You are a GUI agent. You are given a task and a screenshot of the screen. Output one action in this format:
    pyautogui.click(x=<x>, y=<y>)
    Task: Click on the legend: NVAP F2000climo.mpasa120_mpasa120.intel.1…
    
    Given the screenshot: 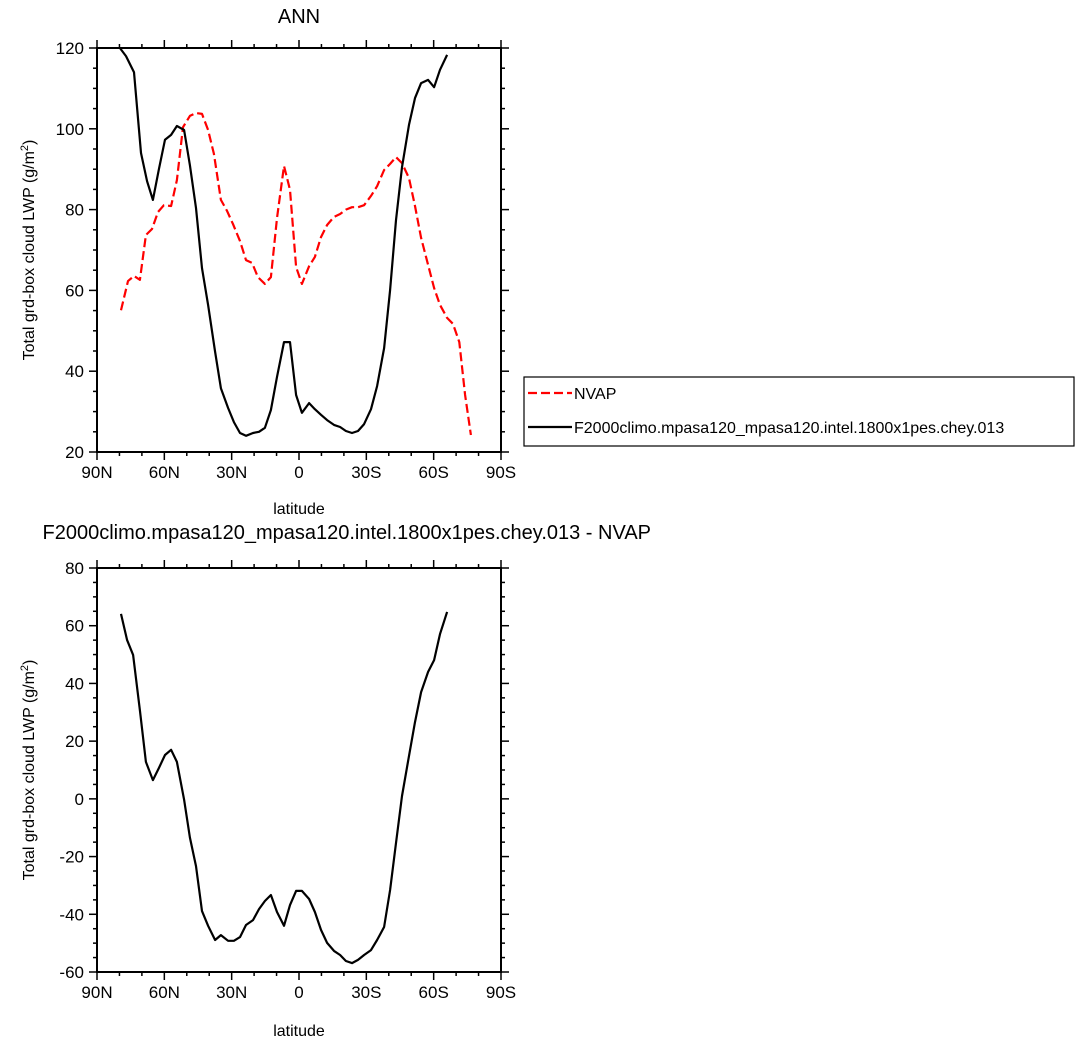 What is the action you would take?
    pyautogui.click(x=799, y=411)
    